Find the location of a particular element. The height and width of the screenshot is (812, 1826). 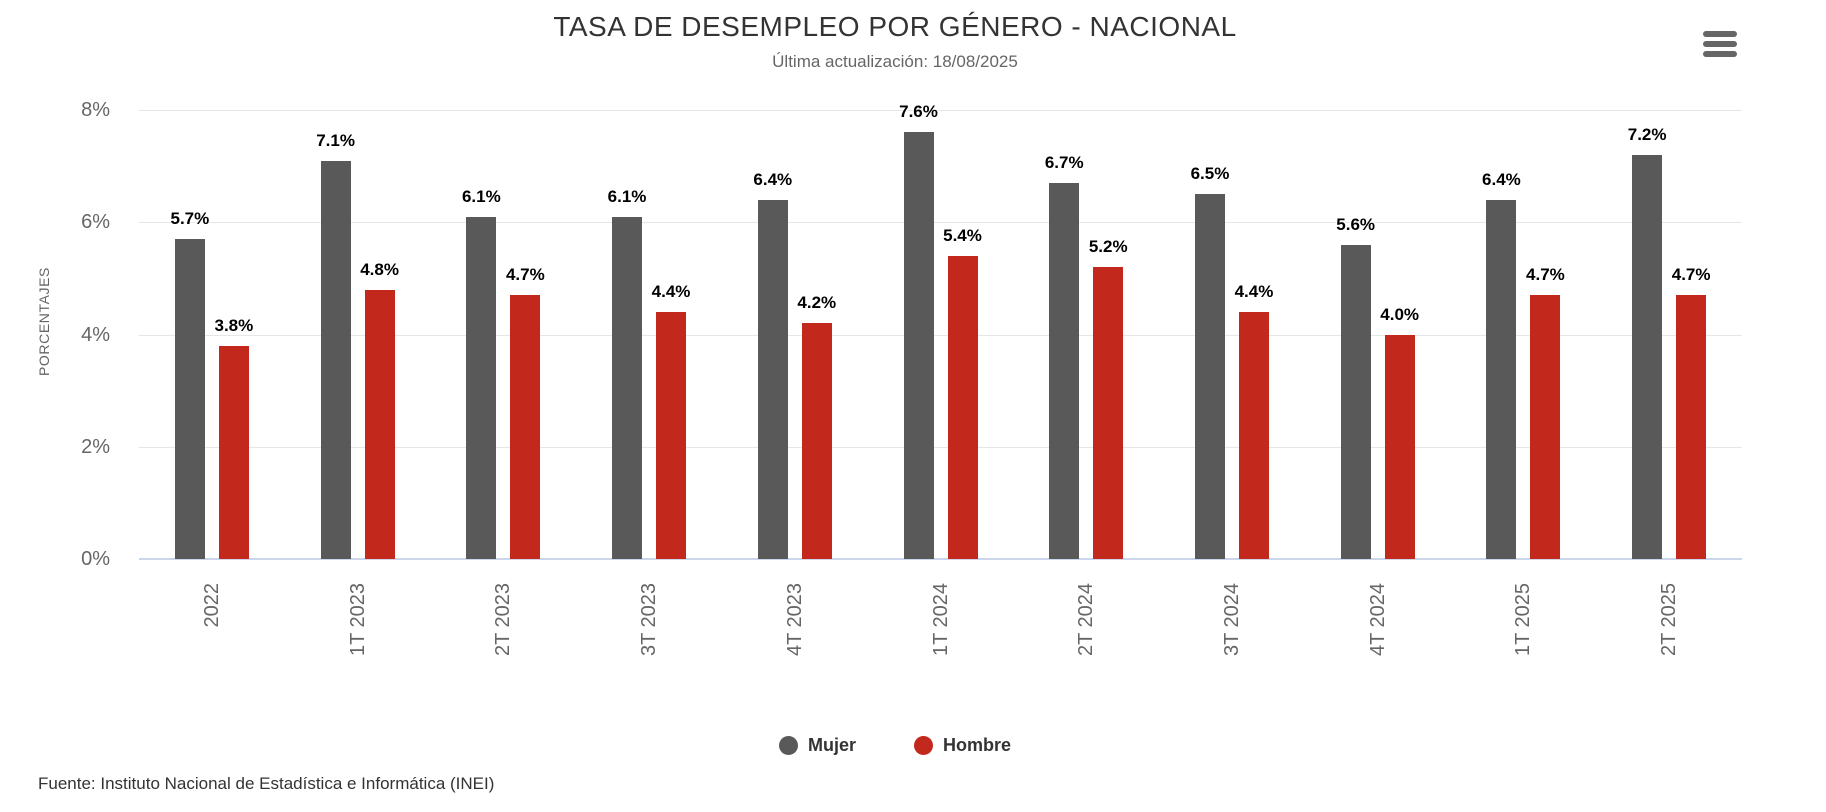

bar-mujer-1t-2025 is located at coordinates (1501, 379).